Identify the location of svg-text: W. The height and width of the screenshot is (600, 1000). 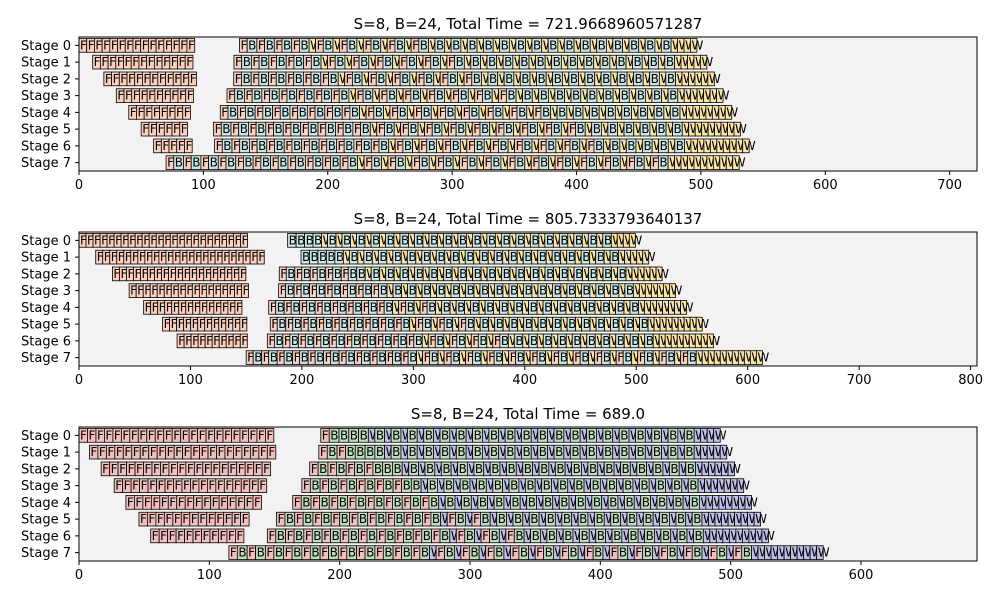
(707, 62).